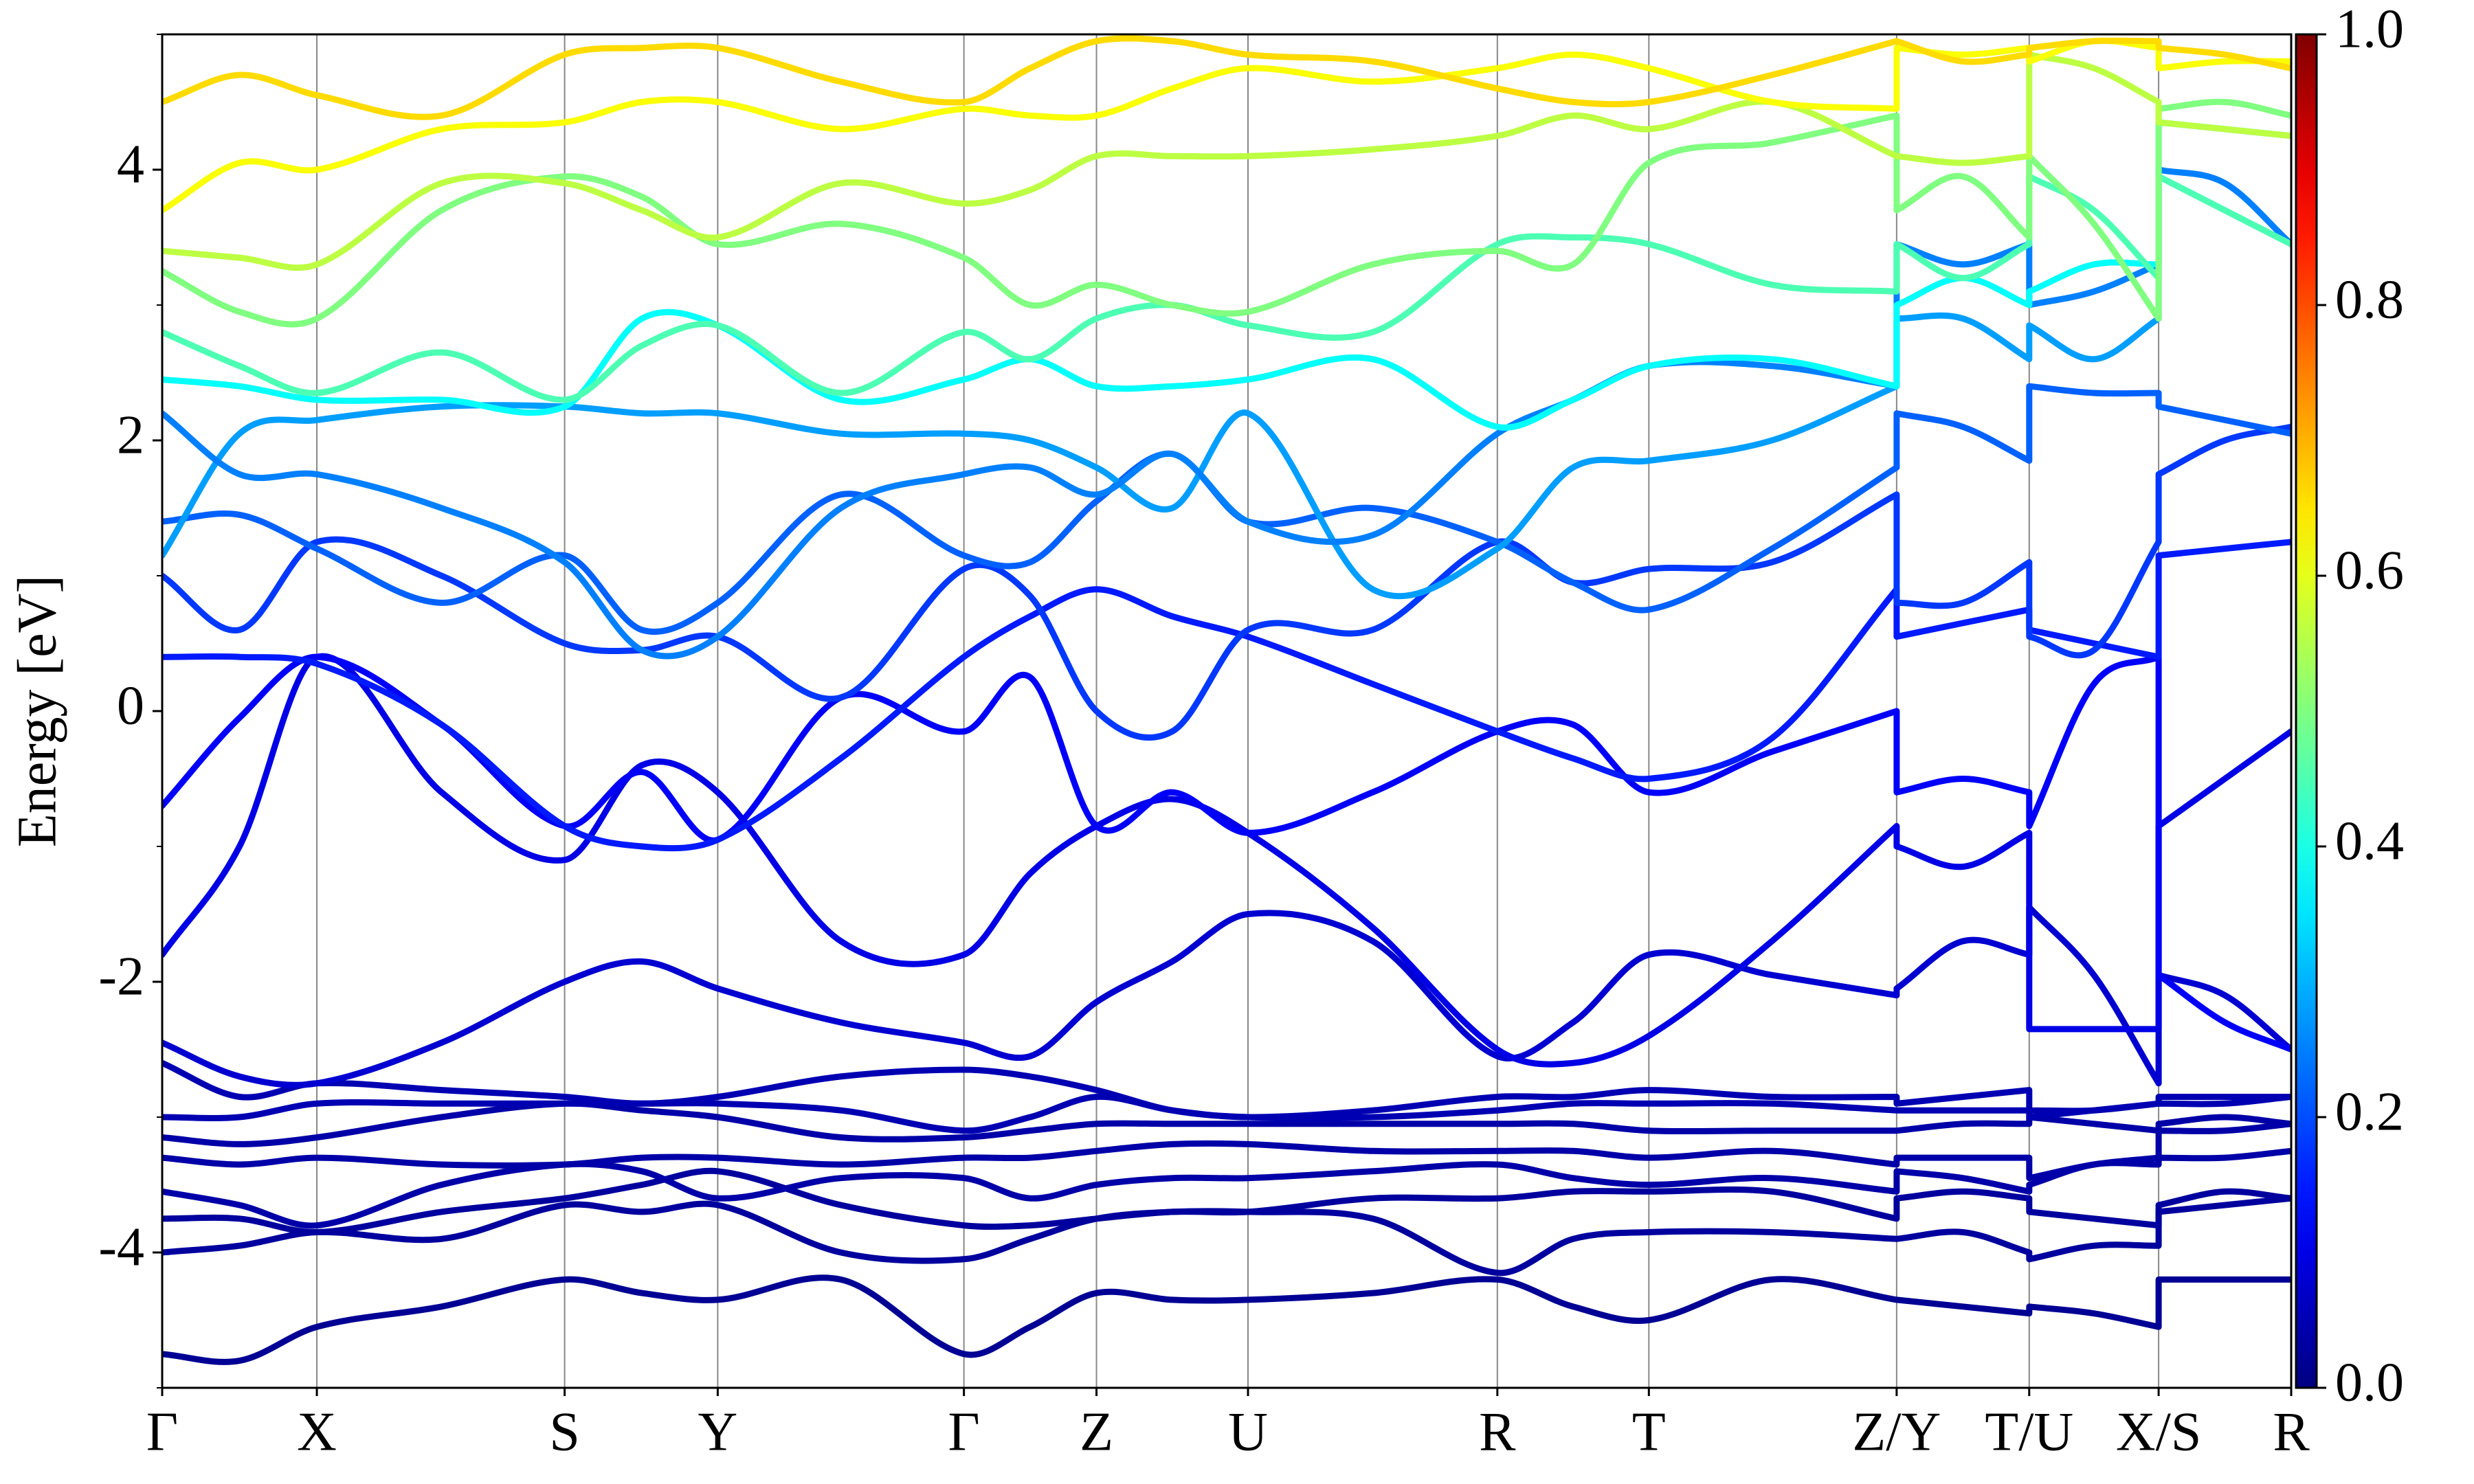  Describe the element at coordinates (2369, 1382) in the screenshot. I see `colorbar-tick-label: 0.0` at that location.